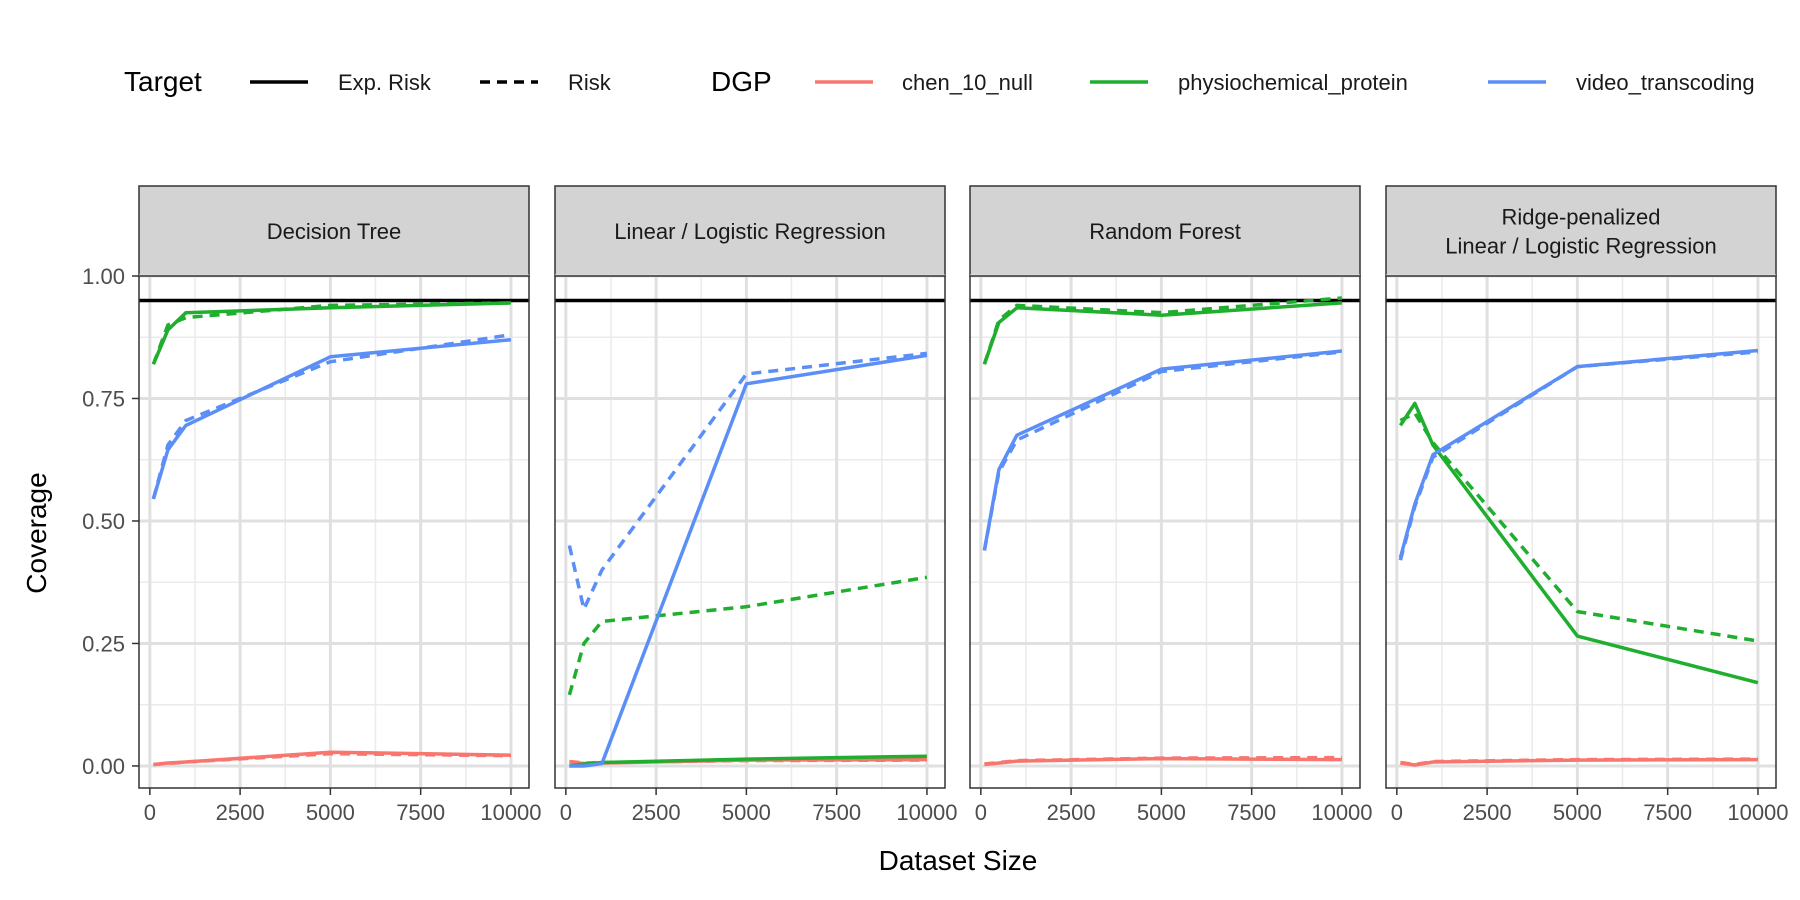  I want to click on y-tick-label: 0.50, so click(103, 521).